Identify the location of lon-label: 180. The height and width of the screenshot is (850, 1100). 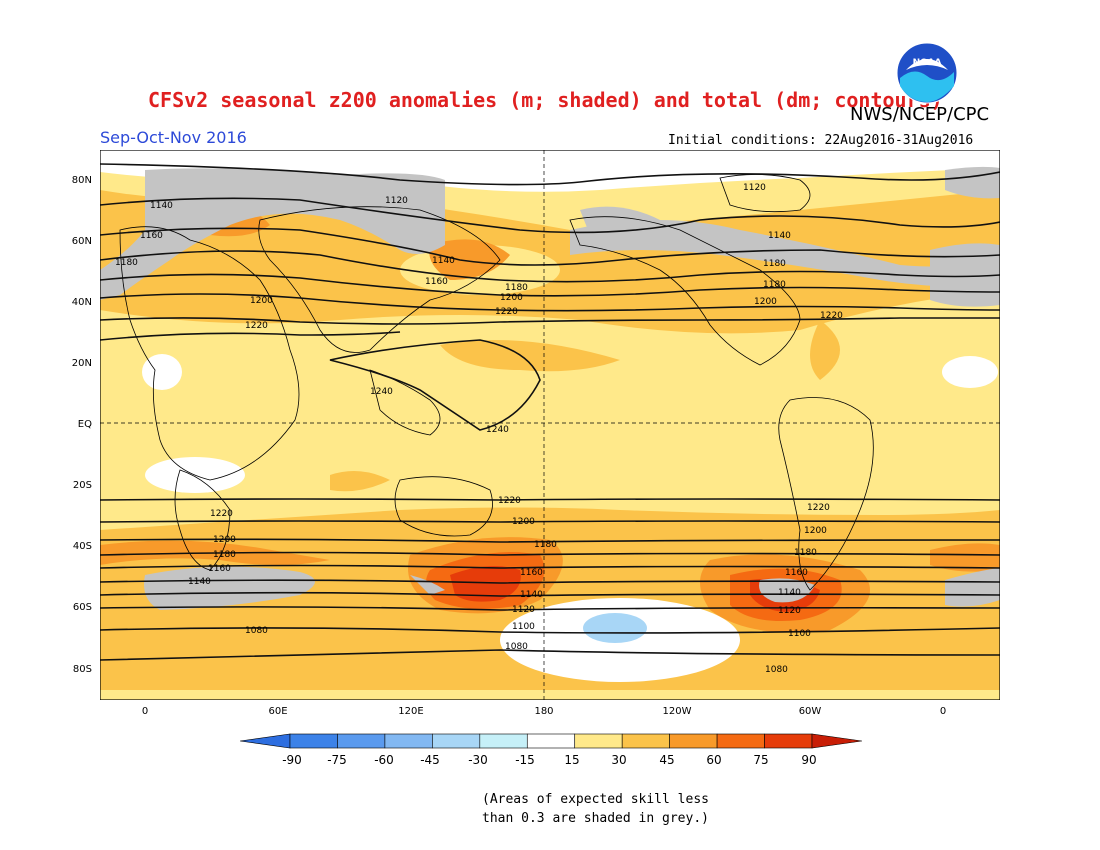
(544, 711).